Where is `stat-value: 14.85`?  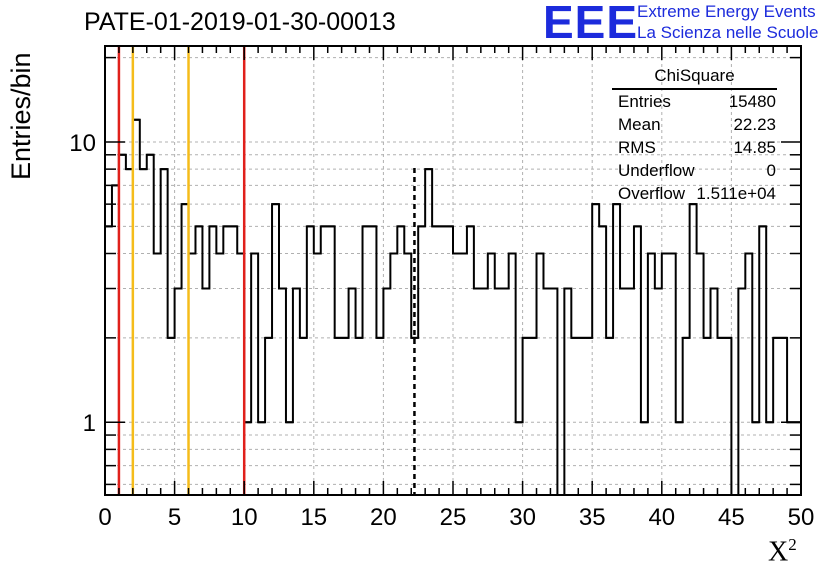
stat-value: 14.85 is located at coordinates (754, 147).